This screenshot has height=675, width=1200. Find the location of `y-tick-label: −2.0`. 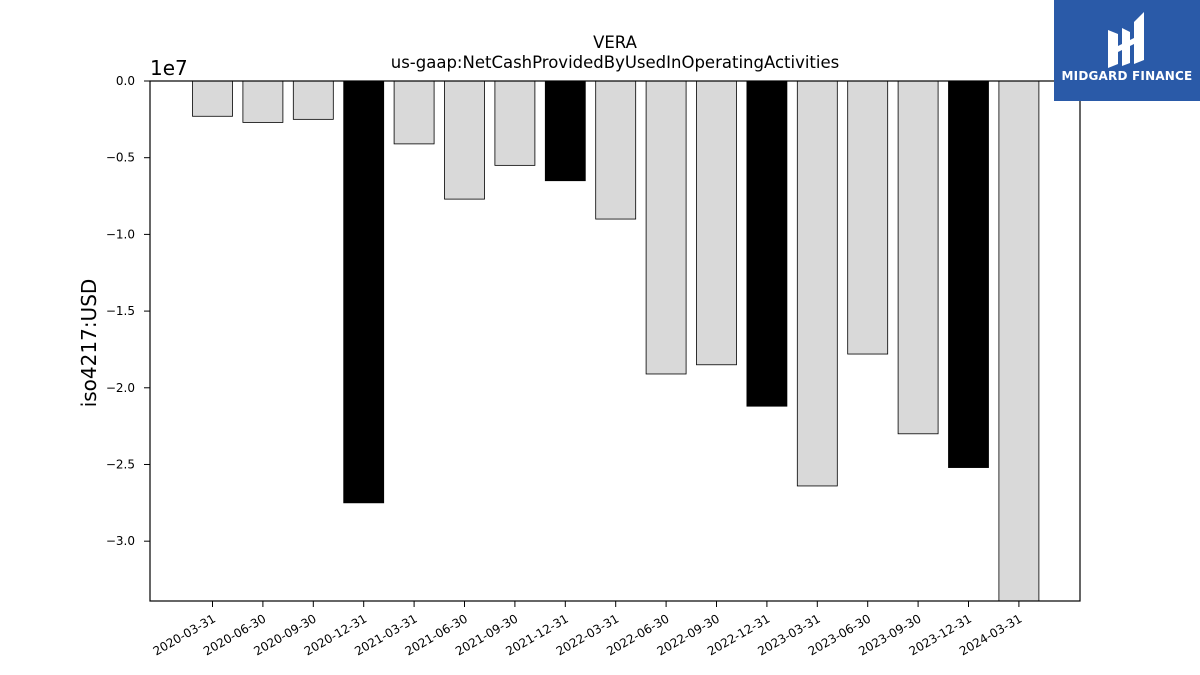

y-tick-label: −2.0 is located at coordinates (120, 388).